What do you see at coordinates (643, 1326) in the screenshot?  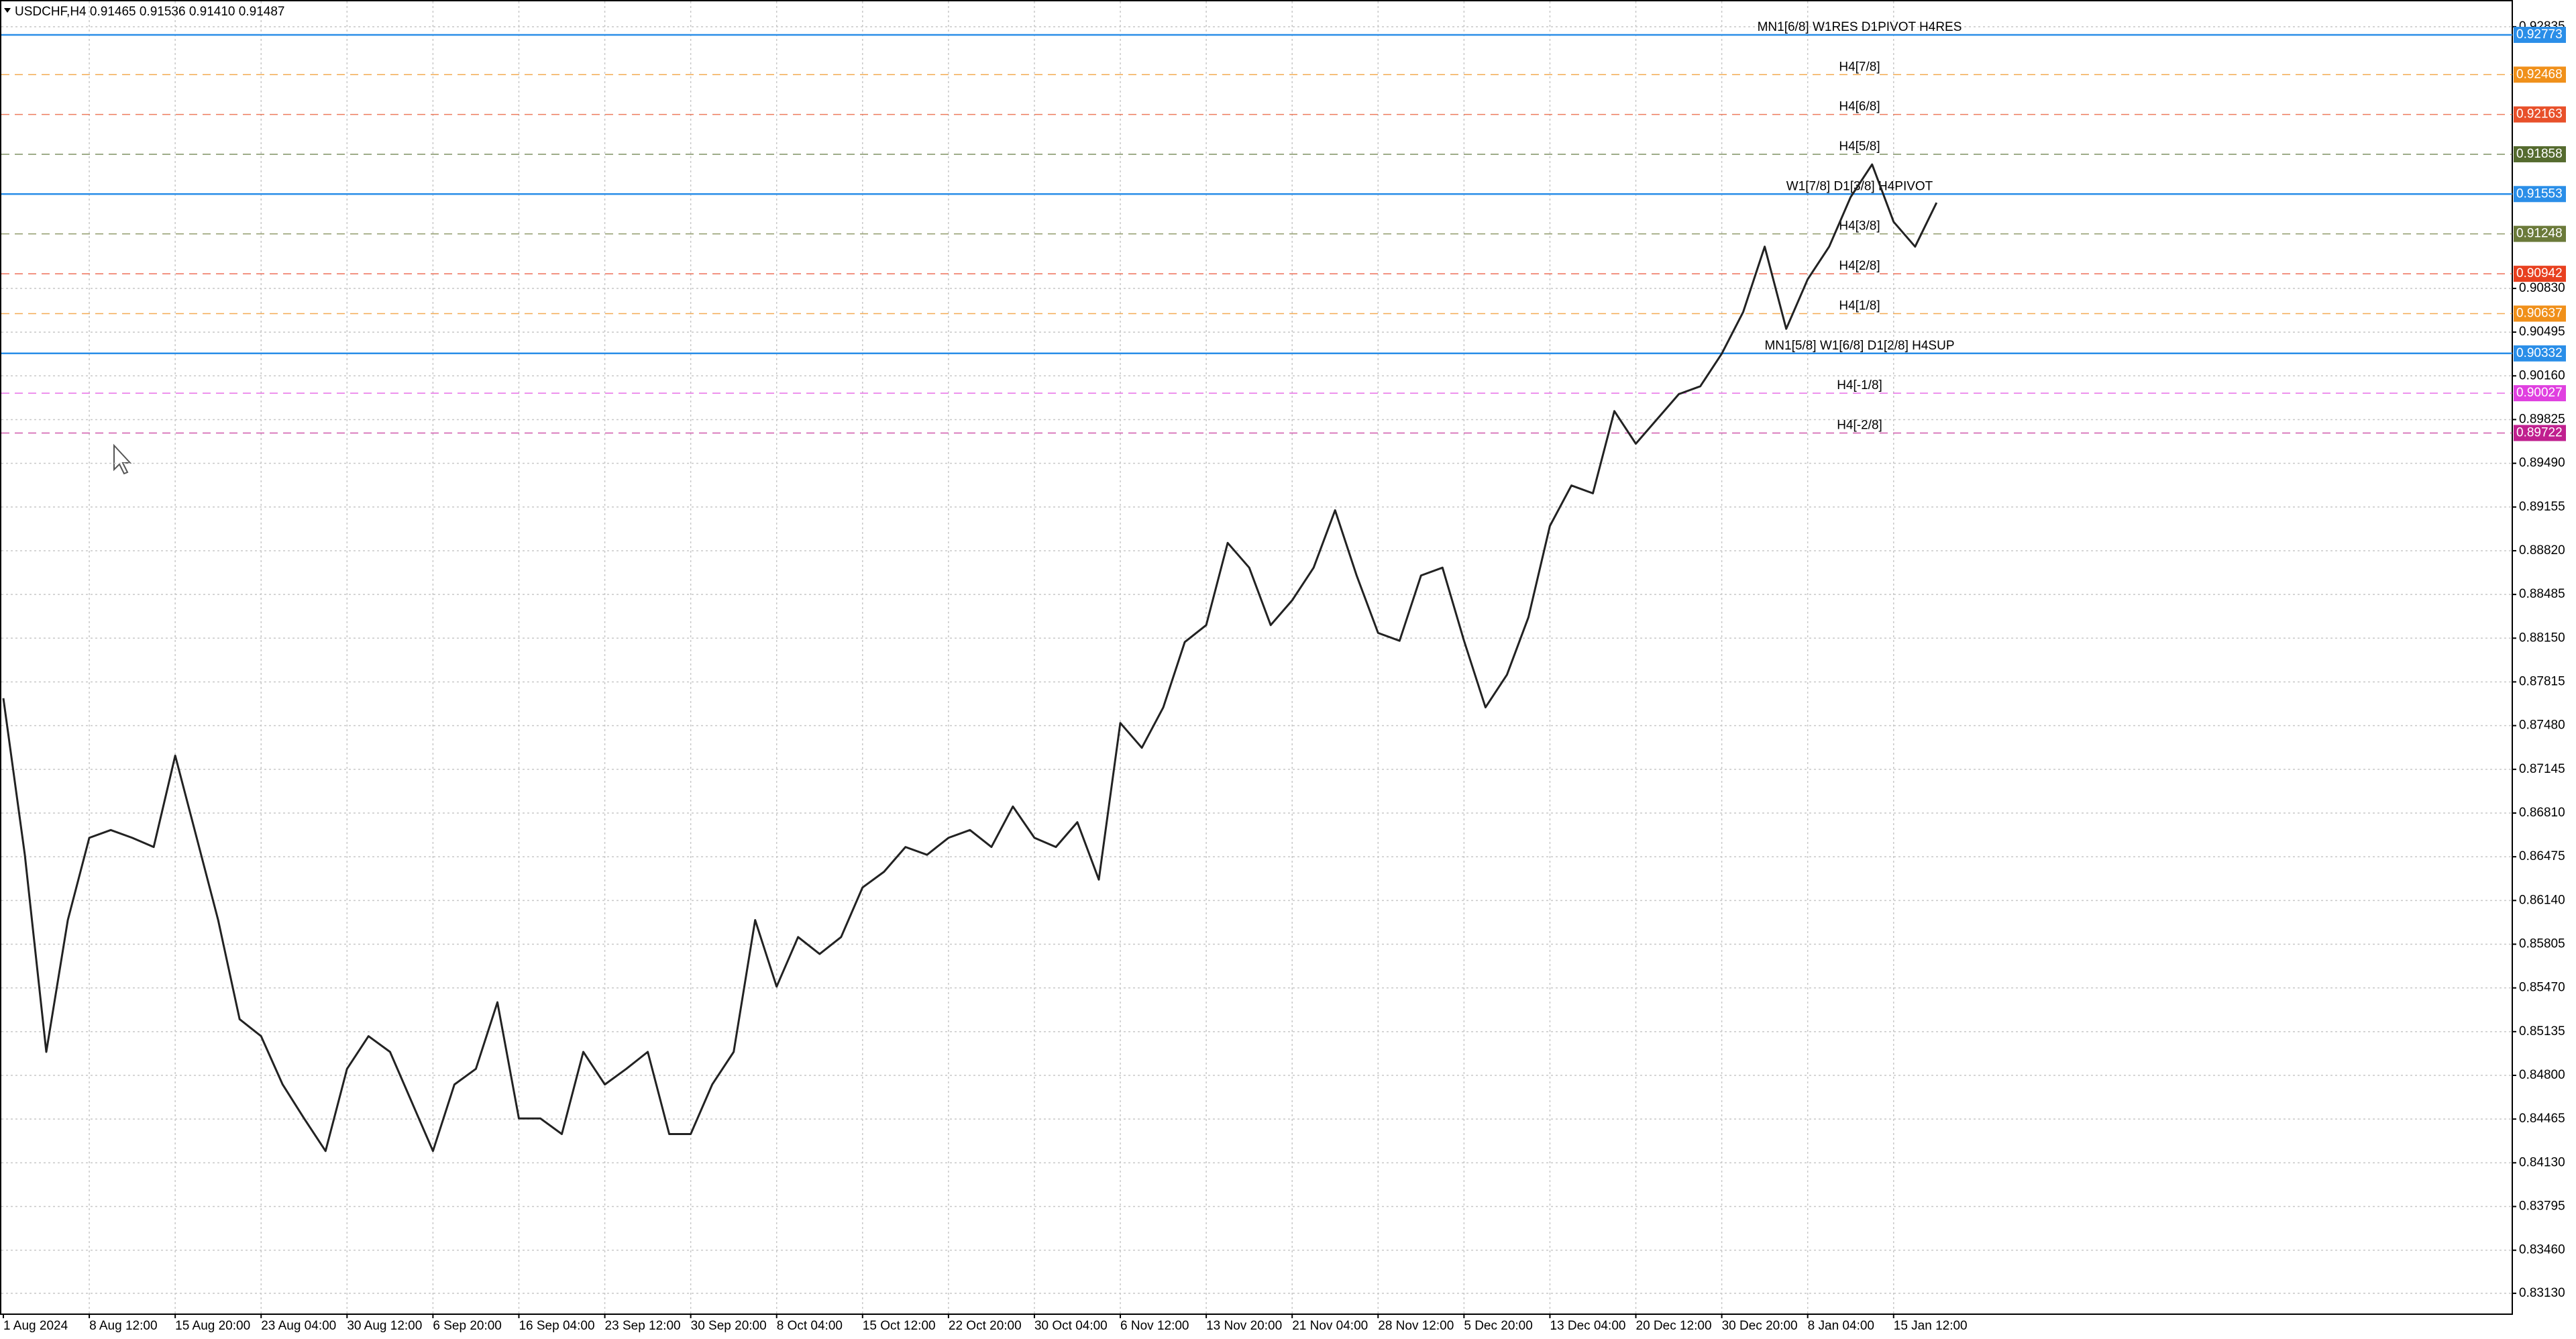 I see `x-tick-label: 23 Sep 12:00` at bounding box center [643, 1326].